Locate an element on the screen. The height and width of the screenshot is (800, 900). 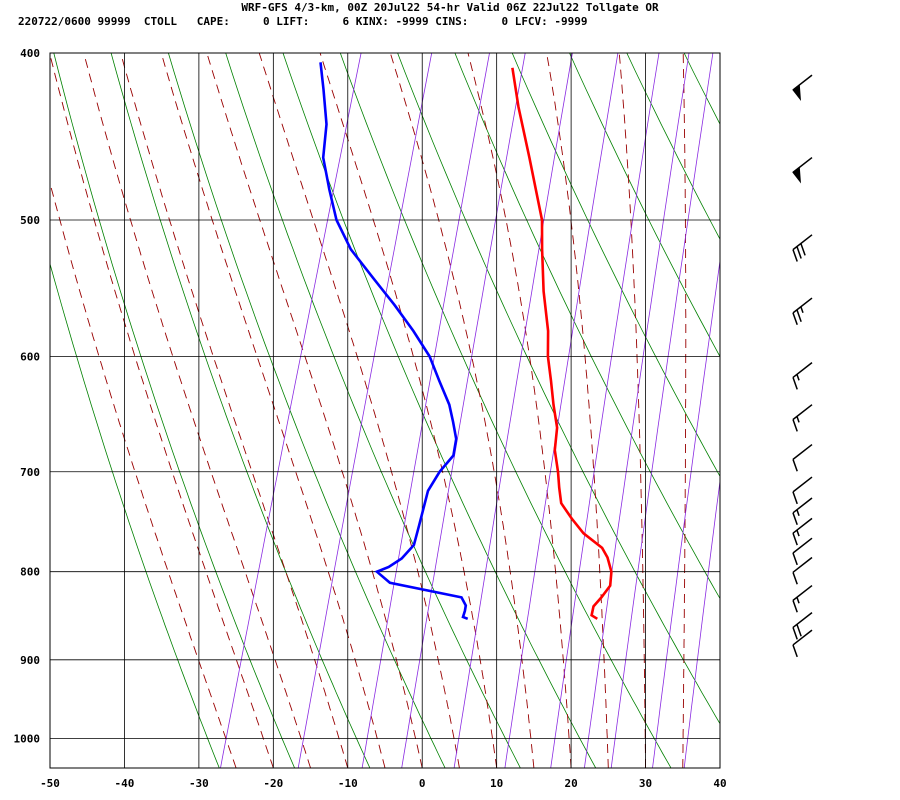
x-tick-label: 10 is located at coordinates (496, 783).